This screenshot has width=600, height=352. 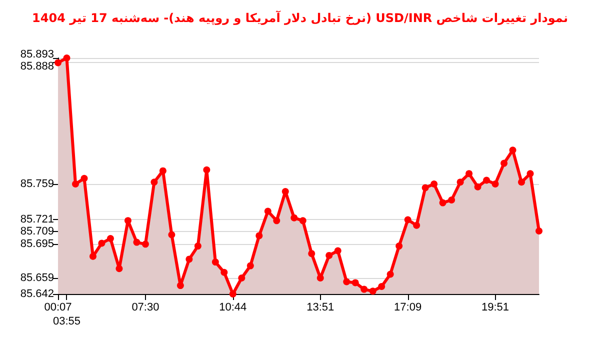 I want to click on y-tick-label: 85.759, so click(x=37, y=184).